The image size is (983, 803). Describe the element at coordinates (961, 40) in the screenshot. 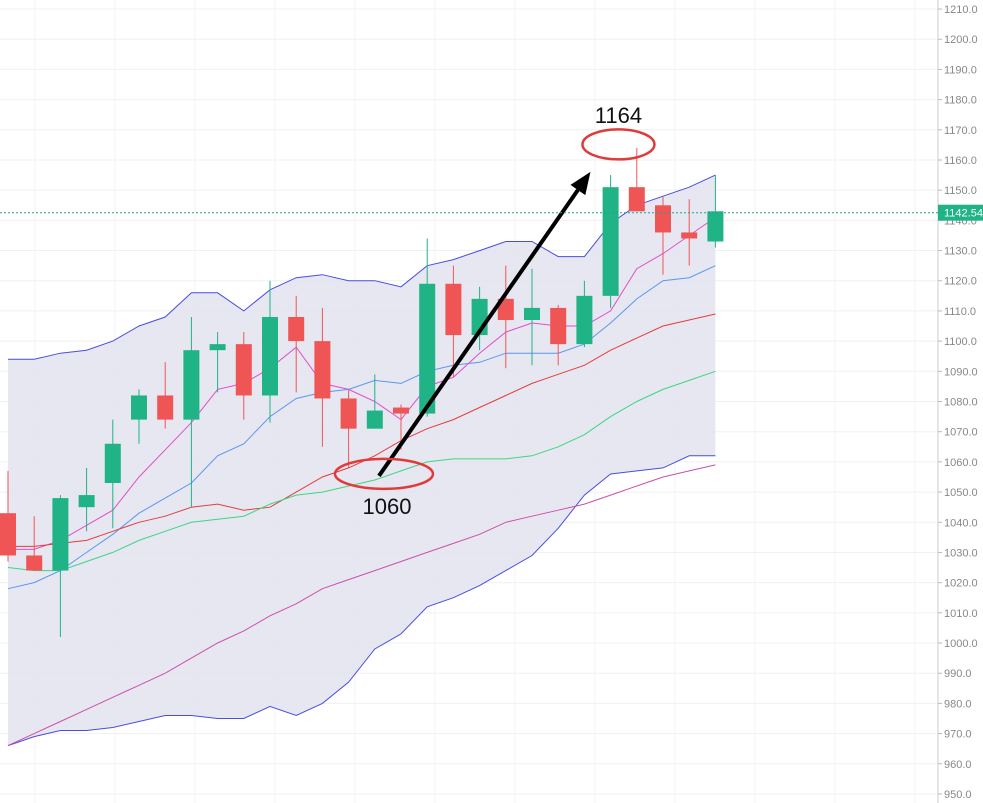

I see `y-tick-label: 1200.0` at that location.